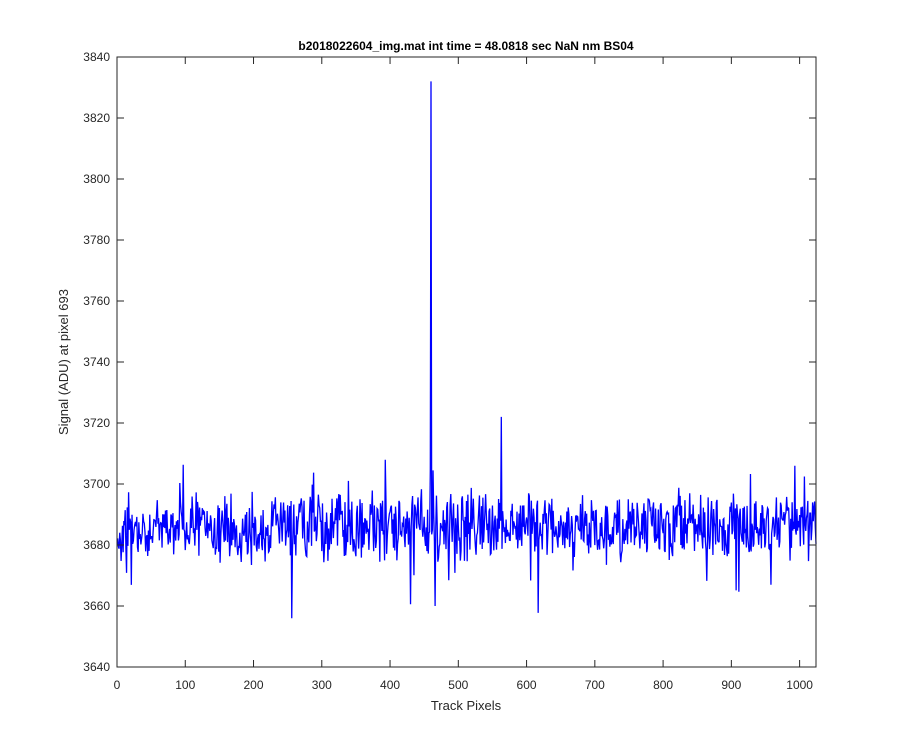 This screenshot has width=900, height=750. What do you see at coordinates (799, 685) in the screenshot?
I see `x-tick-label: 1000` at bounding box center [799, 685].